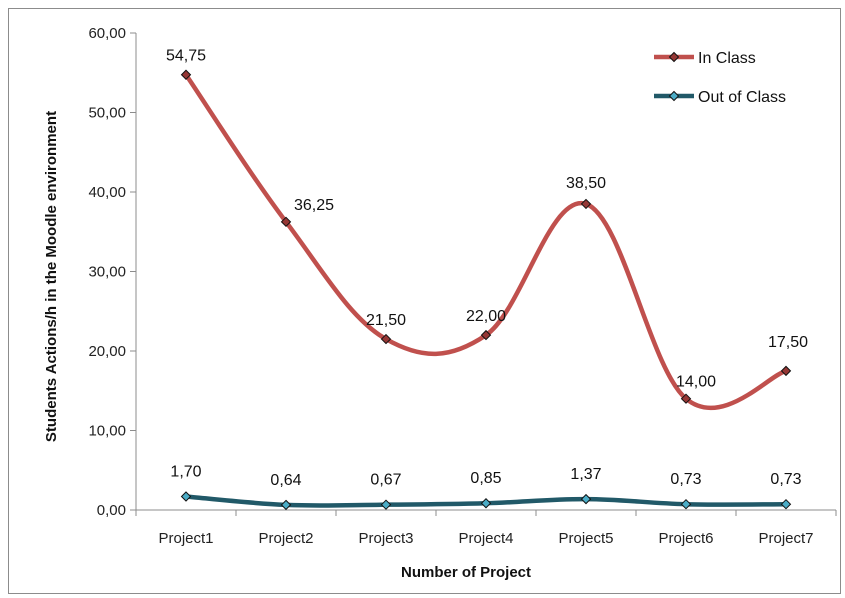  Describe the element at coordinates (386, 320) in the screenshot. I see `data-label: 21,50` at that location.